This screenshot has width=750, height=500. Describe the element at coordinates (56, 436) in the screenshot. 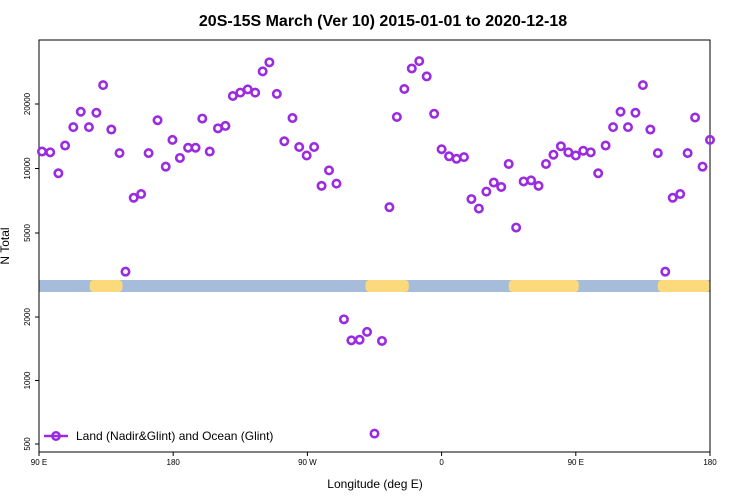

I see `legend-marker` at that location.